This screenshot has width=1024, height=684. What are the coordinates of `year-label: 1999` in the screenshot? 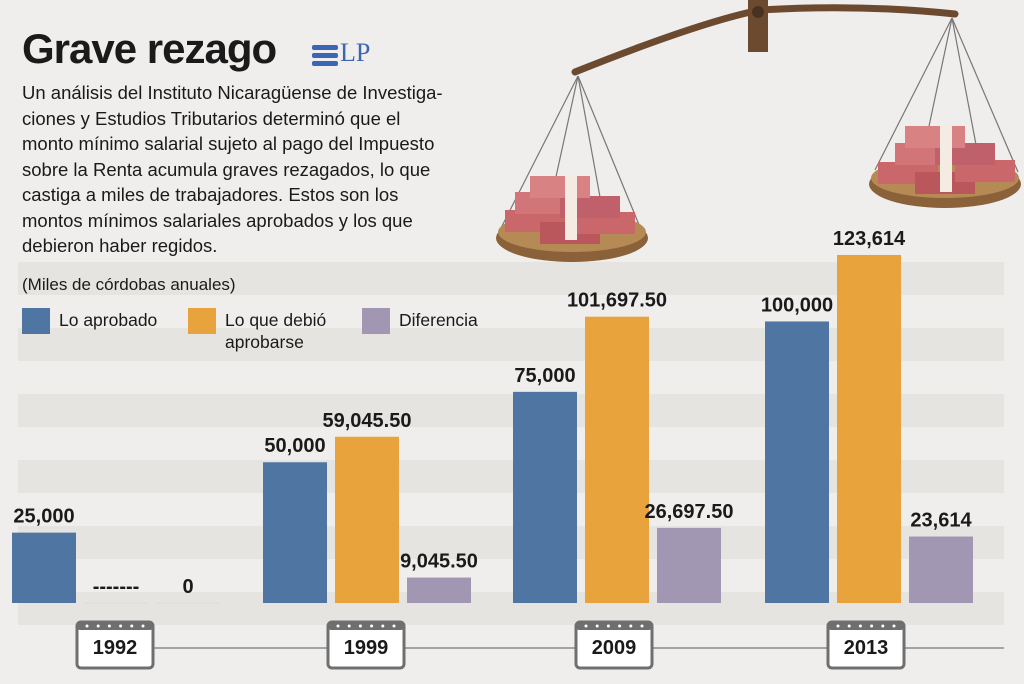 It's located at (366, 648).